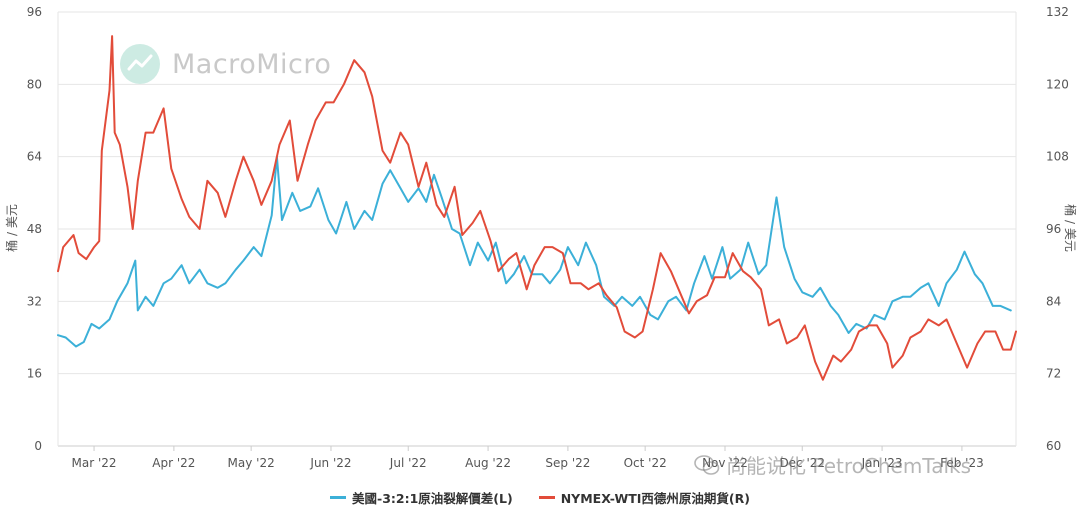 This screenshot has height=512, width=1080. Describe the element at coordinates (251, 463) in the screenshot. I see `x-tick-label: May '22` at that location.